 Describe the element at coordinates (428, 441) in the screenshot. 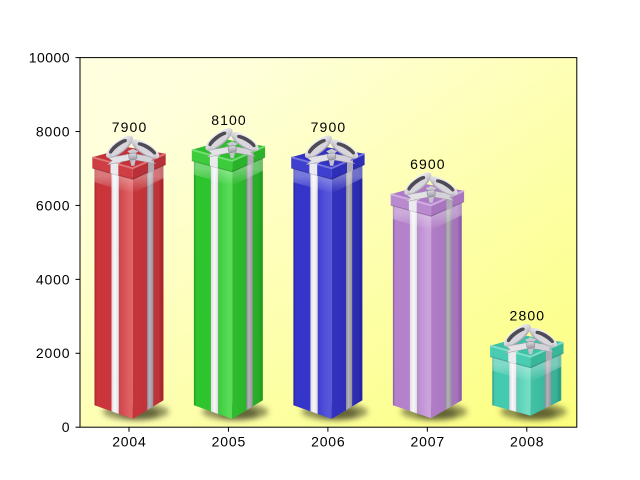

I see `svg-text: 2007` at that location.